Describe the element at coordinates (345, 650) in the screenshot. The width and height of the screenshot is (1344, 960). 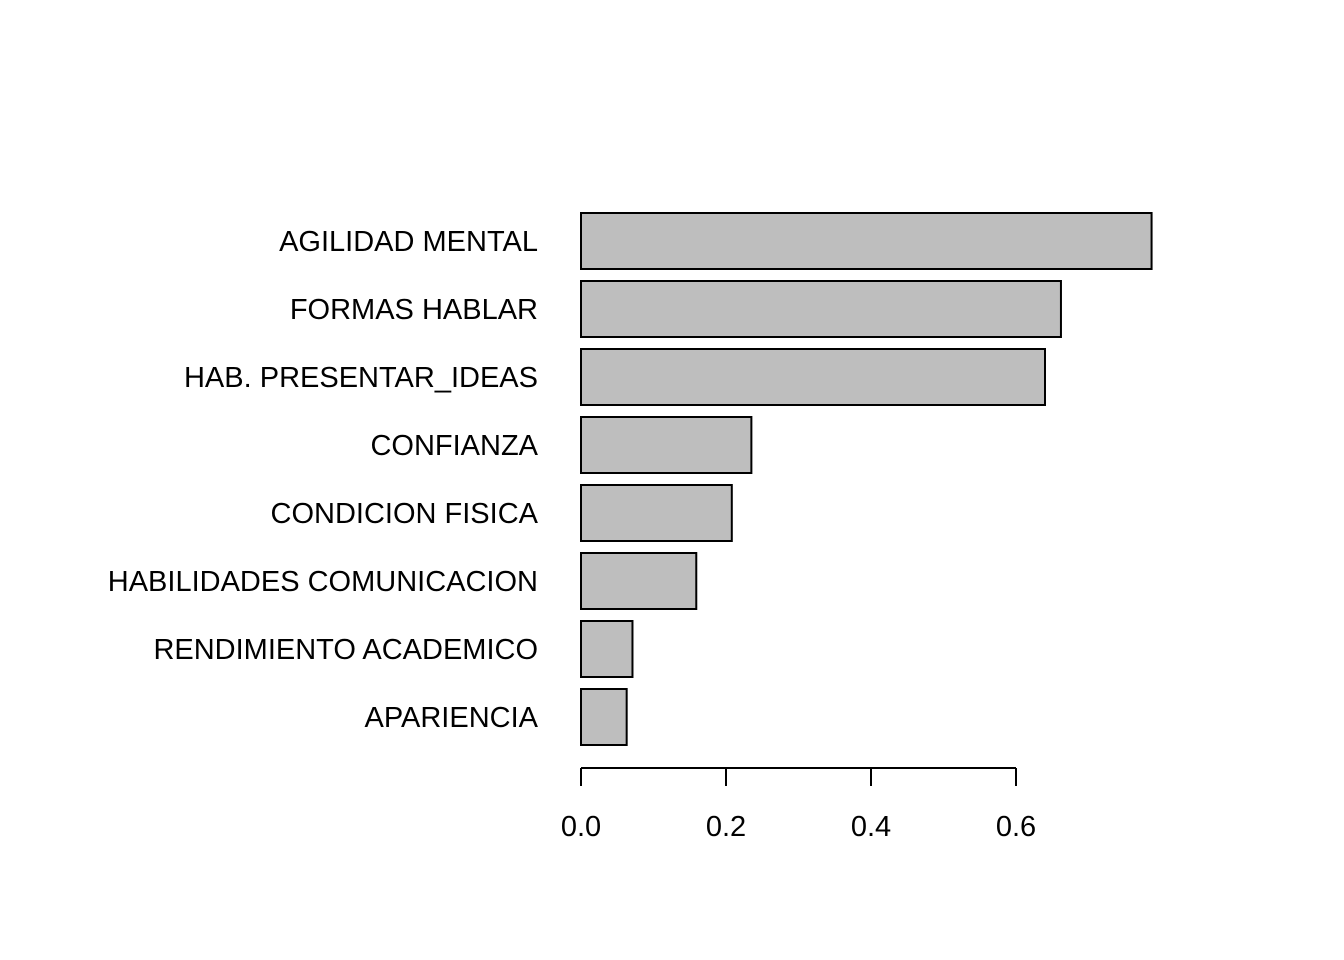
I see `category-label-rendimiento-academico: RENDIMIENTO ACADEMICO` at that location.